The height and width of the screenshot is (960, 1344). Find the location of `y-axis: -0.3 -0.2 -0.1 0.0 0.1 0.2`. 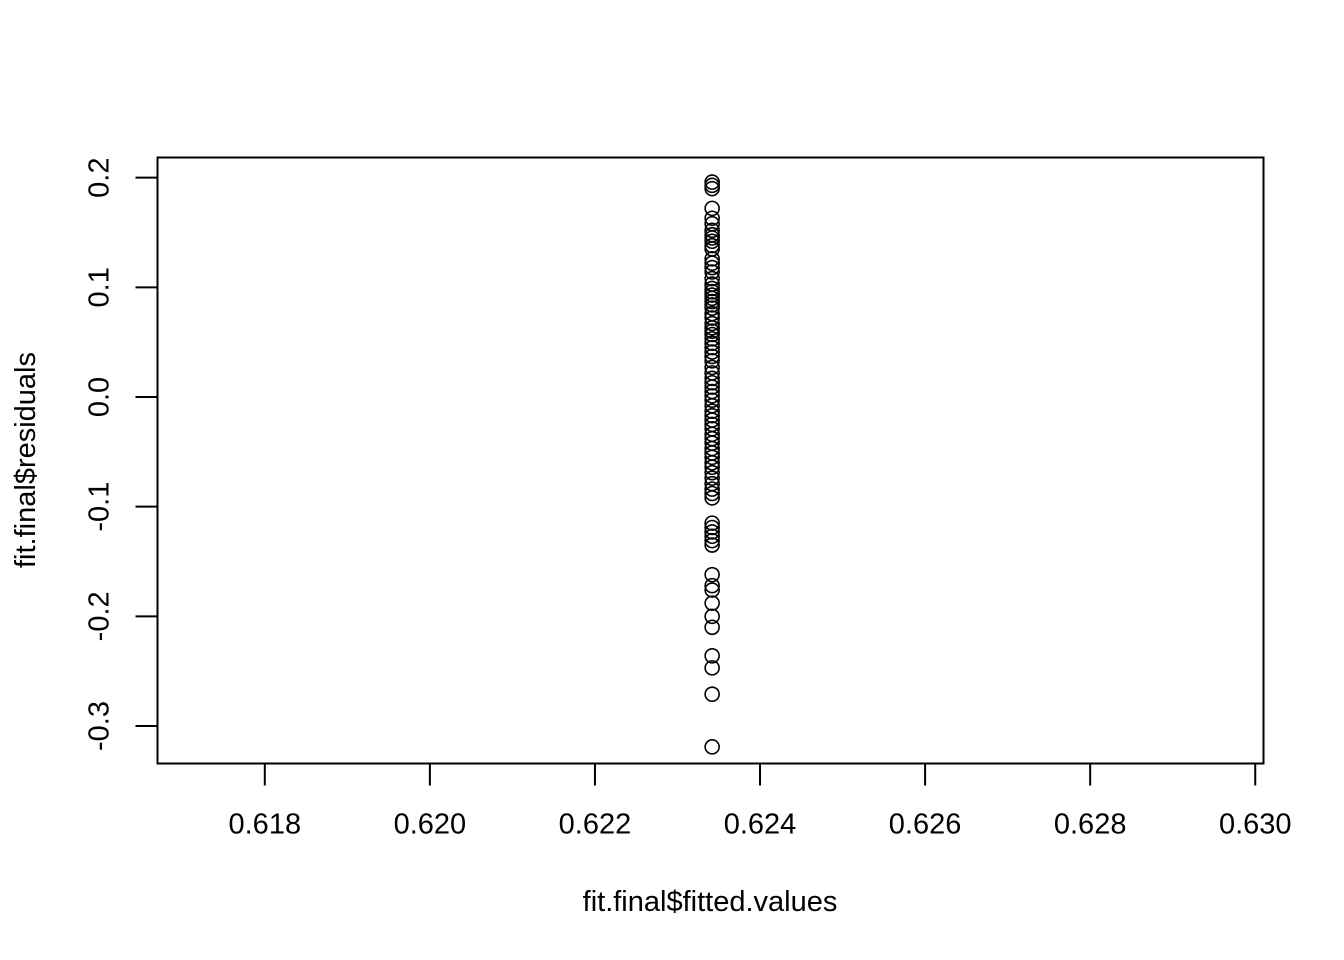

y-axis: -0.3 -0.2 -0.1 0.0 0.1 0.2 is located at coordinates (121, 454).